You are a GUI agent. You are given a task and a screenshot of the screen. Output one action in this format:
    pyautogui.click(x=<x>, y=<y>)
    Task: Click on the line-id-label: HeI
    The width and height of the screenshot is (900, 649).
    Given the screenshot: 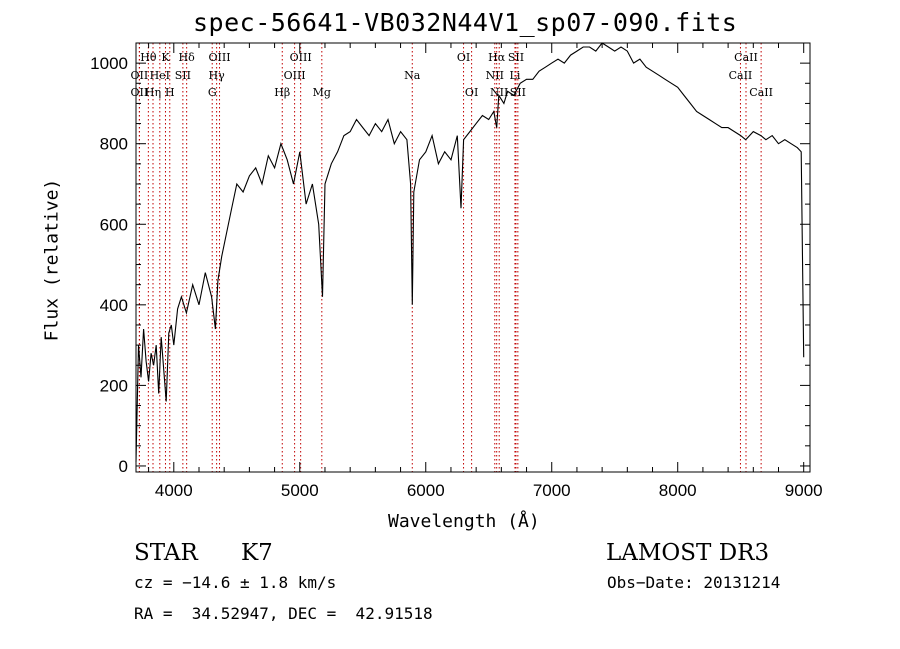 What is the action you would take?
    pyautogui.click(x=160, y=75)
    